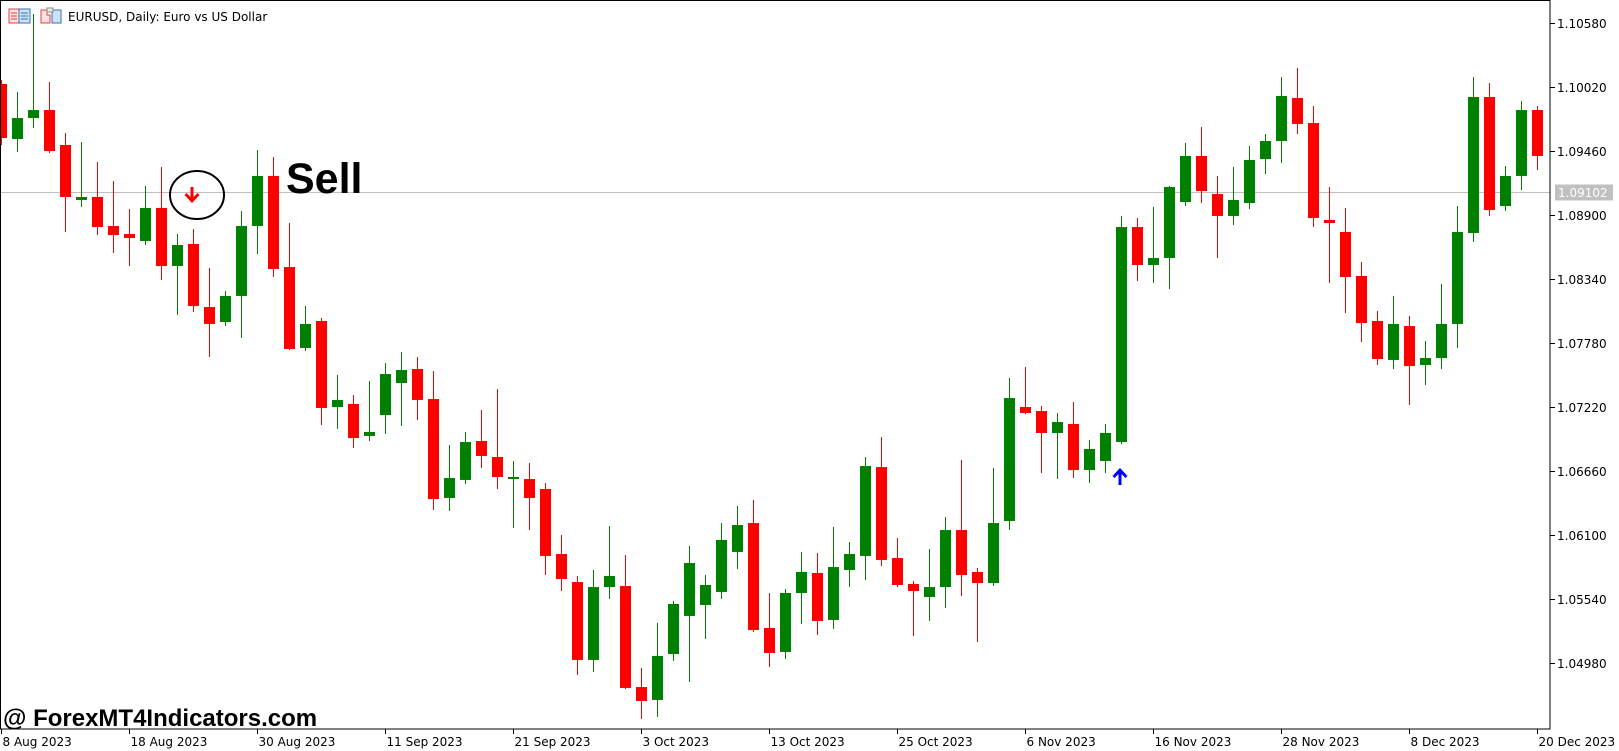 The image size is (1619, 751). What do you see at coordinates (1120, 476) in the screenshot?
I see `buy-arrow-shape` at bounding box center [1120, 476].